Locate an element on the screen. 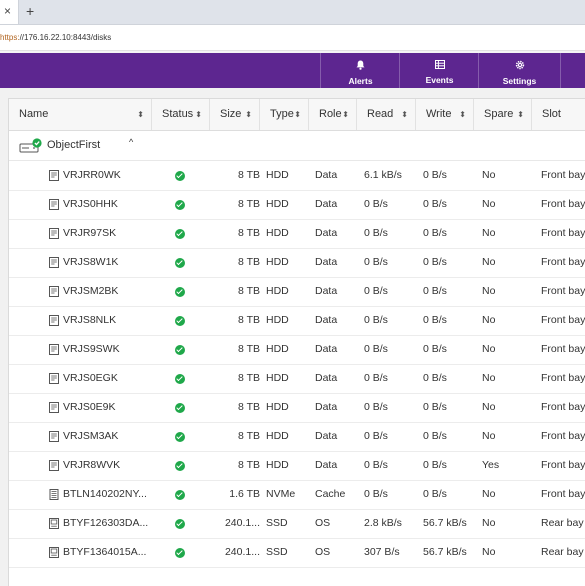 This screenshot has height=586, width=585. close-tab-icon: × is located at coordinates (8, 11).